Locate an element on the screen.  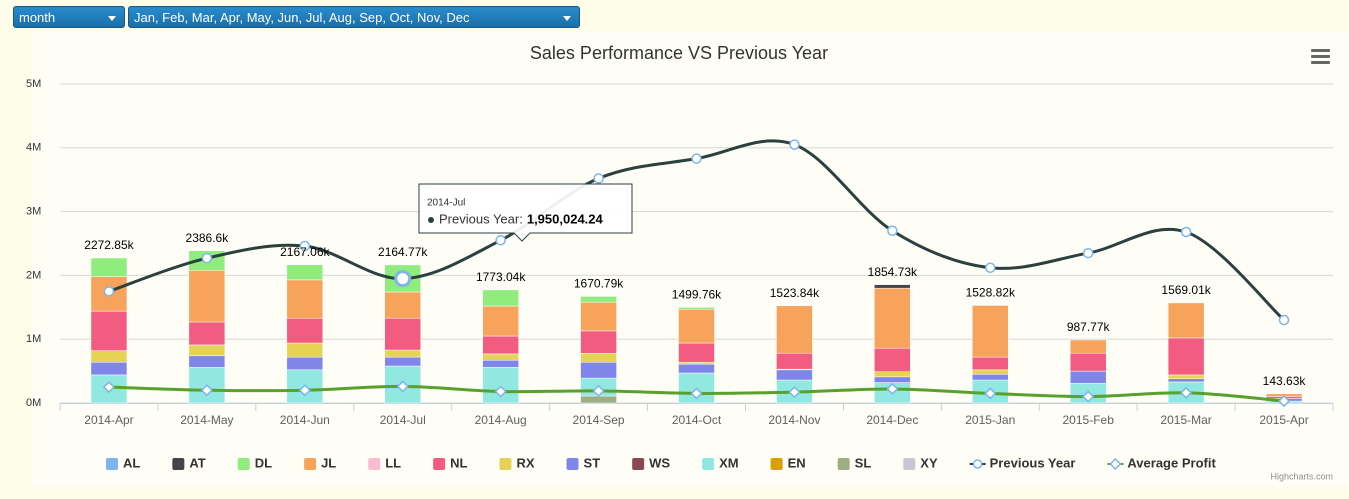
legend-item: RX is located at coordinates (517, 462).